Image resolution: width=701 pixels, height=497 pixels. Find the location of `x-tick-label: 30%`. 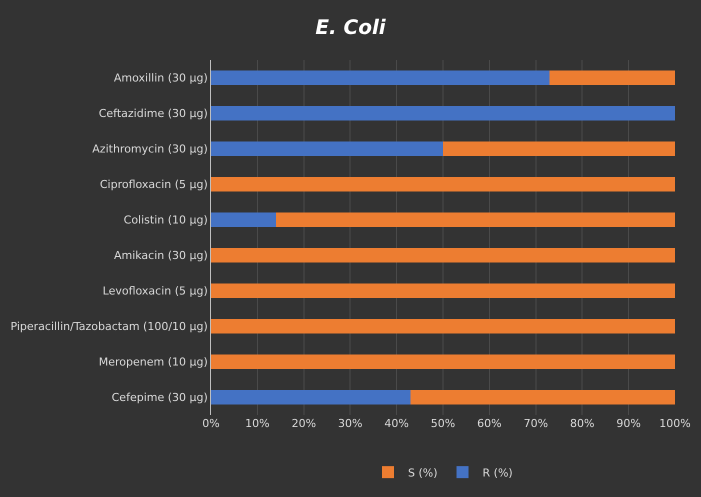

x-tick-label: 30% is located at coordinates (350, 423).